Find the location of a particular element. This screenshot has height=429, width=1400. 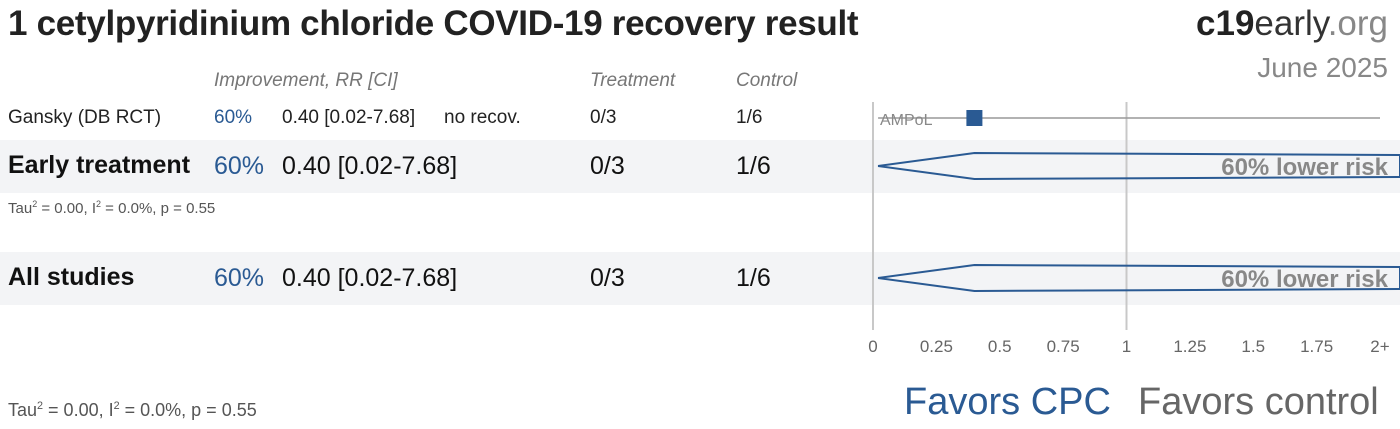

brand-tld: .org is located at coordinates (1357, 23).